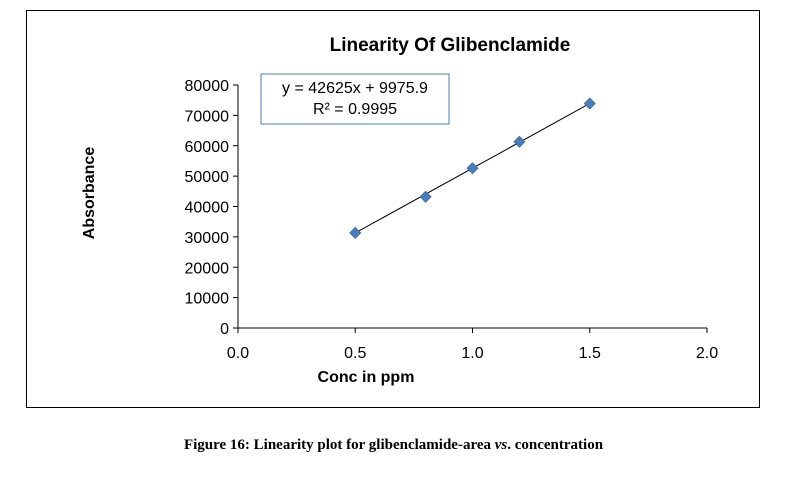 The height and width of the screenshot is (484, 787). What do you see at coordinates (555, 445) in the screenshot?
I see `caption-suffix: . concentration` at bounding box center [555, 445].